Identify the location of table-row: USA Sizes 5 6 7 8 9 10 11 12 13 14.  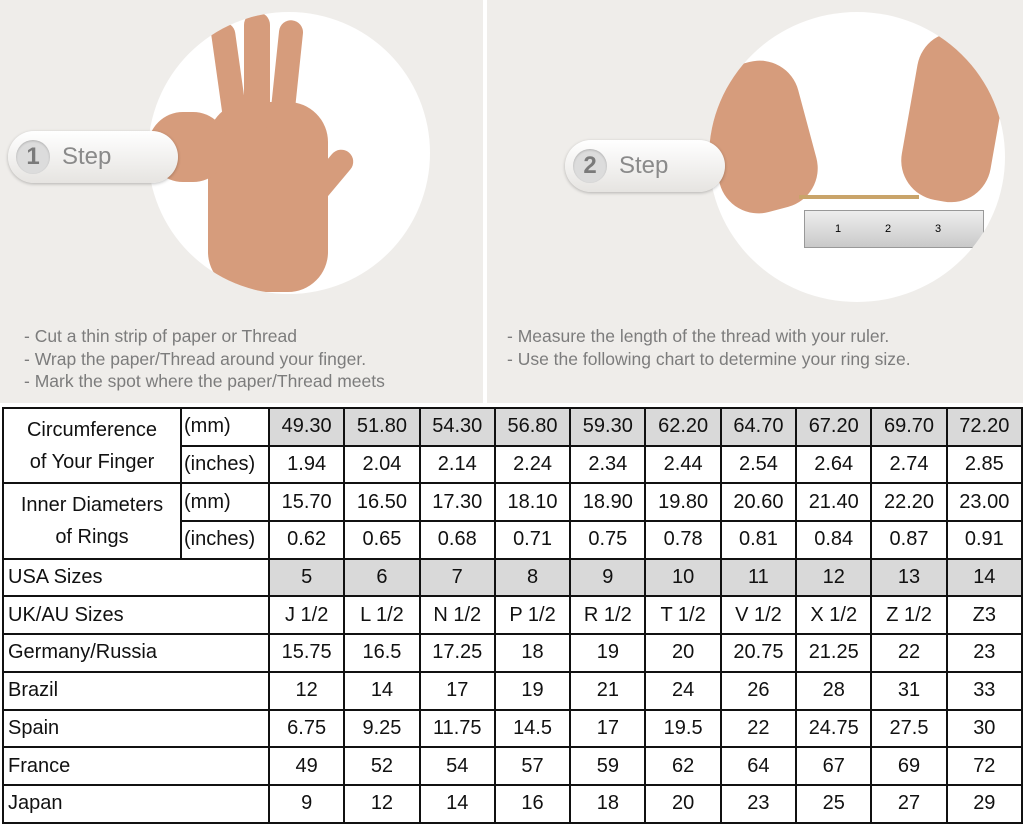
(512, 577).